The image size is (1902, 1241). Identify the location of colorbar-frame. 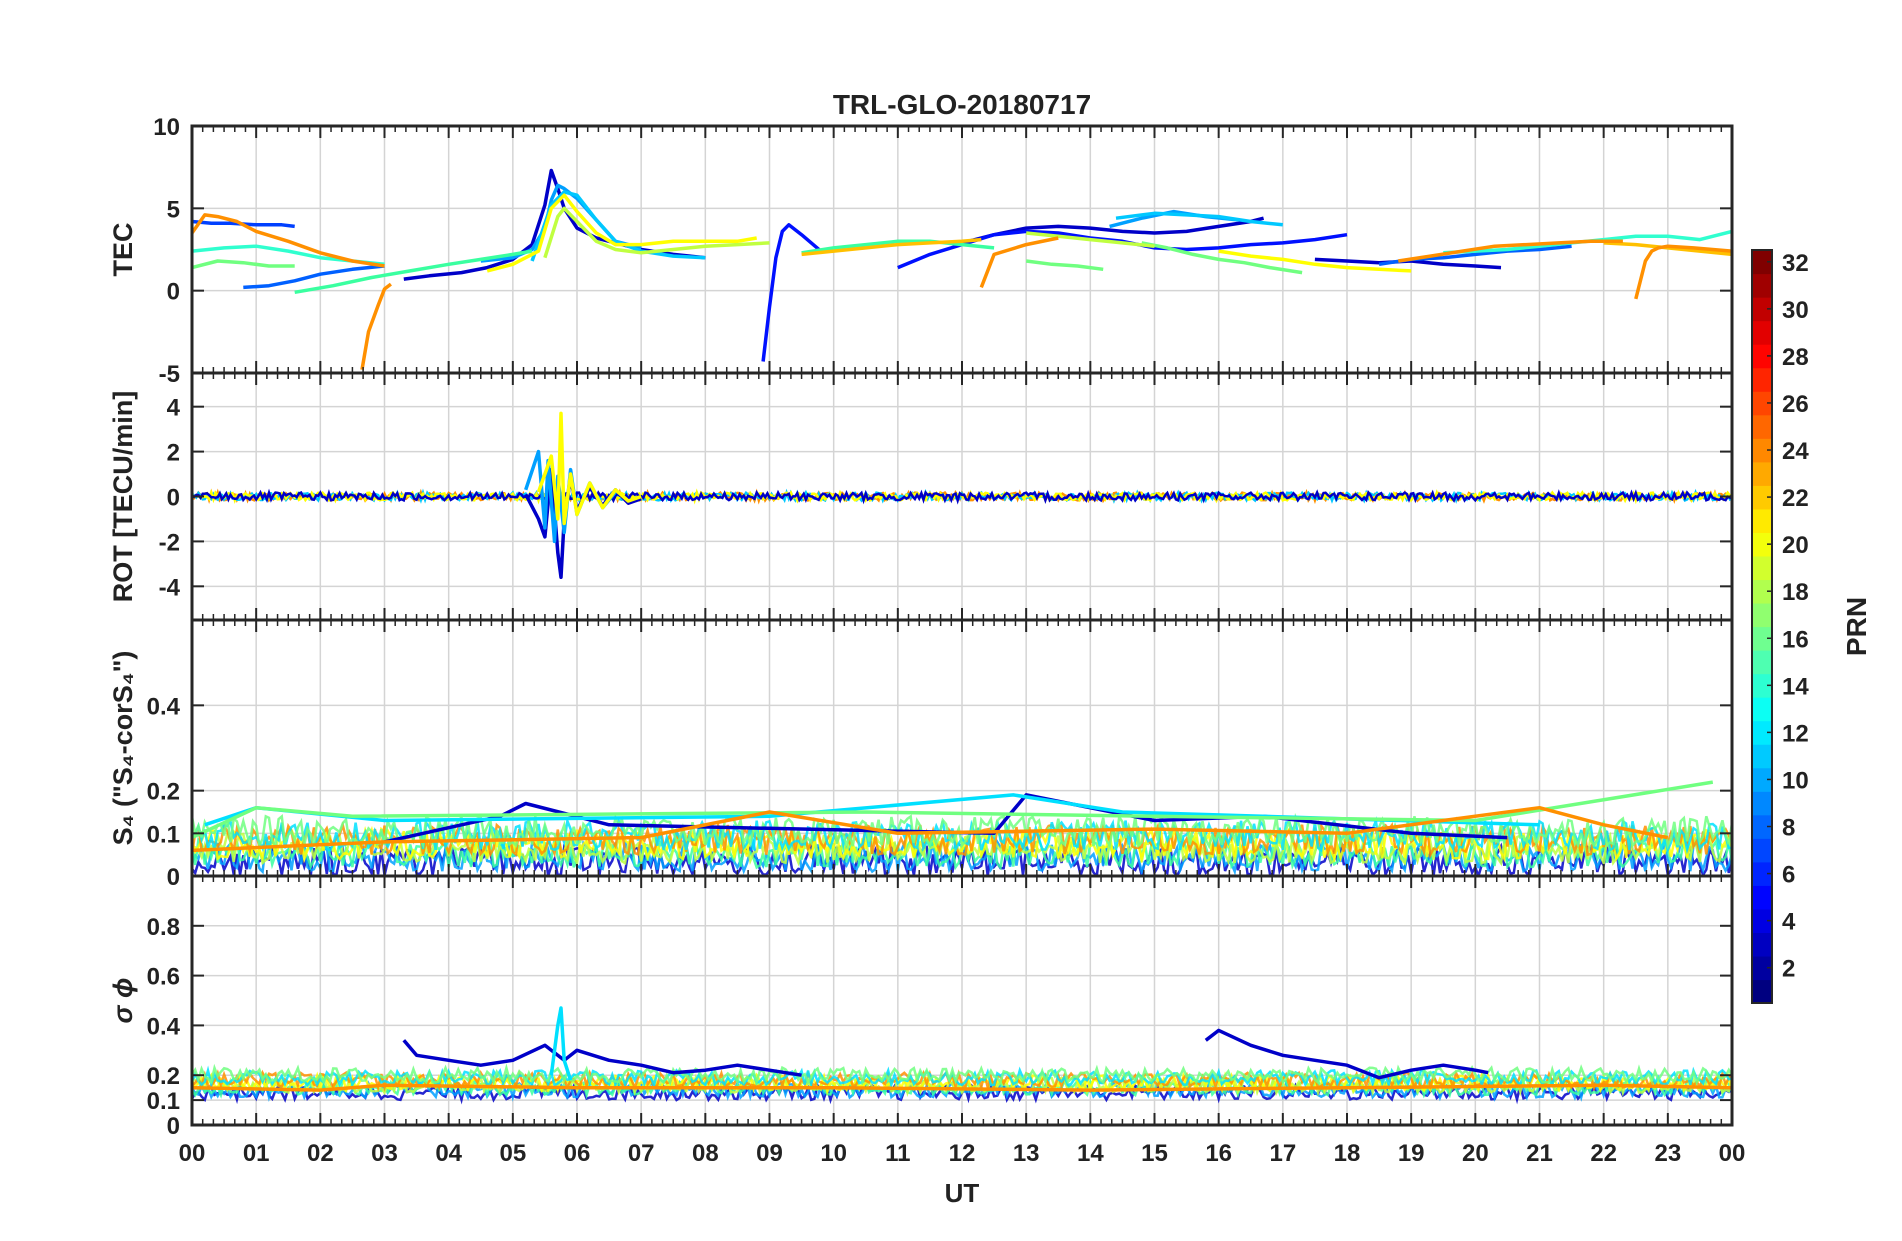
(1762, 626).